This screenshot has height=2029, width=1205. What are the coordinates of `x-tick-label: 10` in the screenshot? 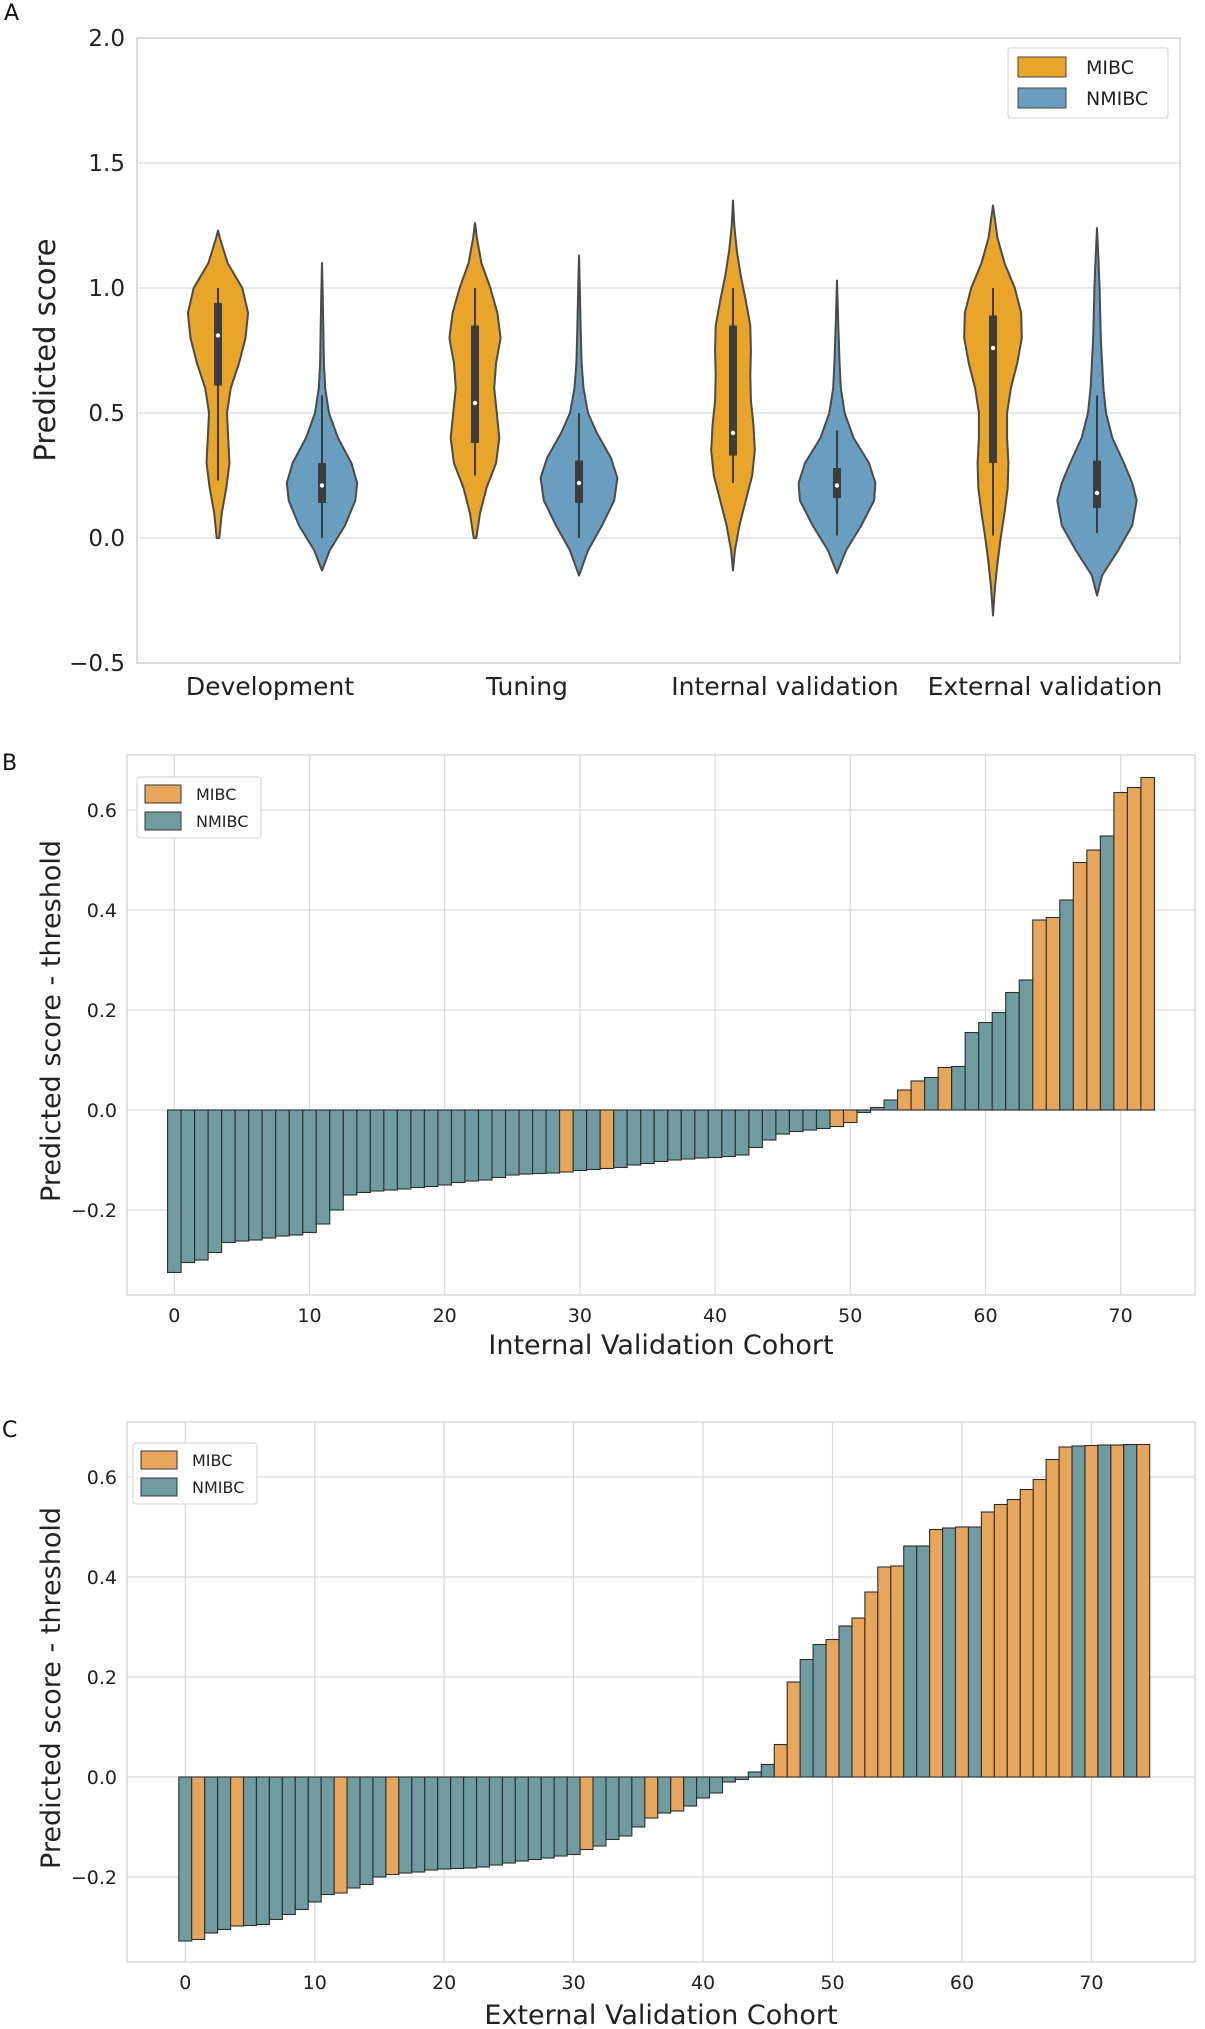 It's located at (309, 1316).